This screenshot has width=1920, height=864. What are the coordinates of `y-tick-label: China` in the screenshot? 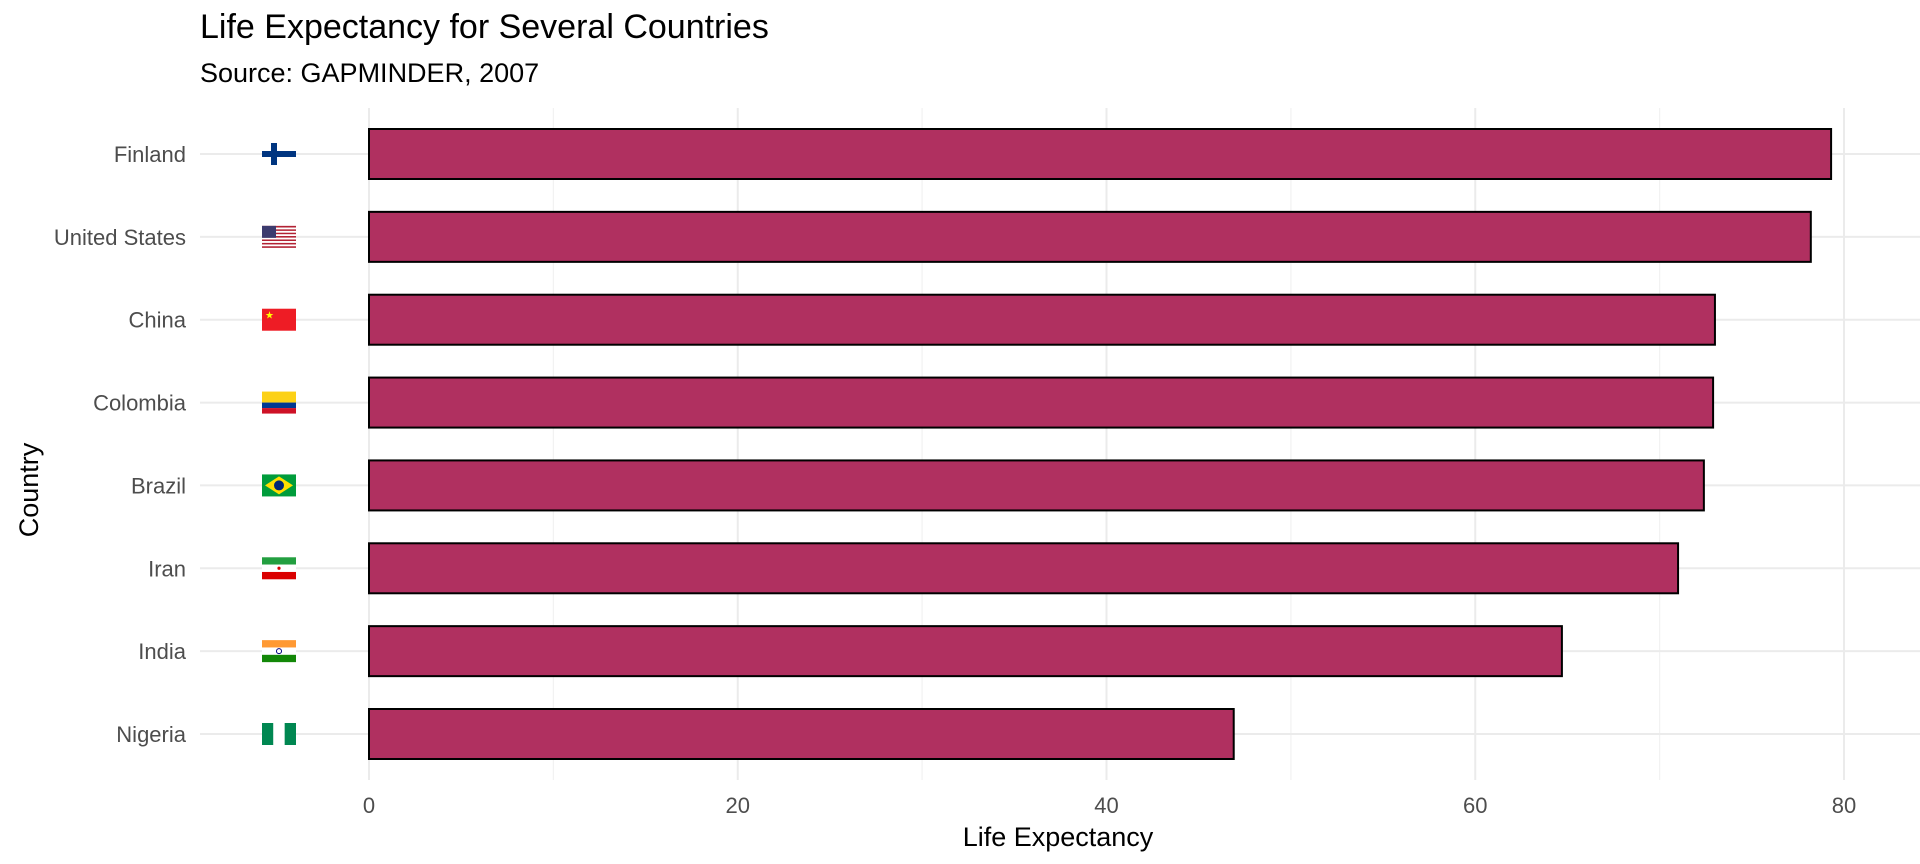 It's located at (158, 320).